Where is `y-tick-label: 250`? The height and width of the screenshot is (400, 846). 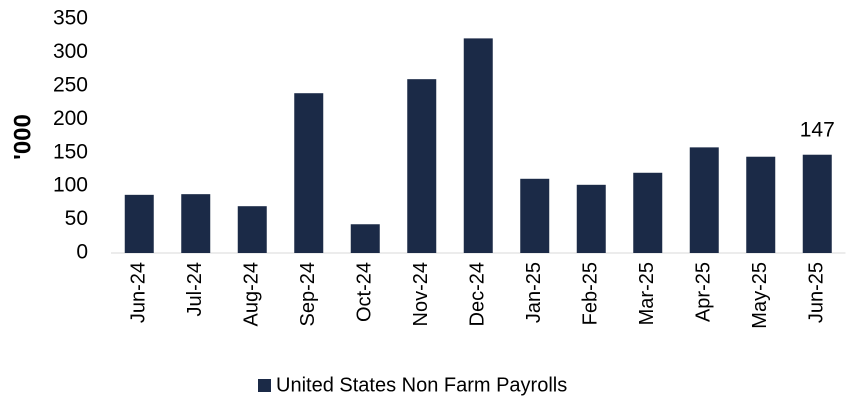
y-tick-label: 250 is located at coordinates (70, 84).